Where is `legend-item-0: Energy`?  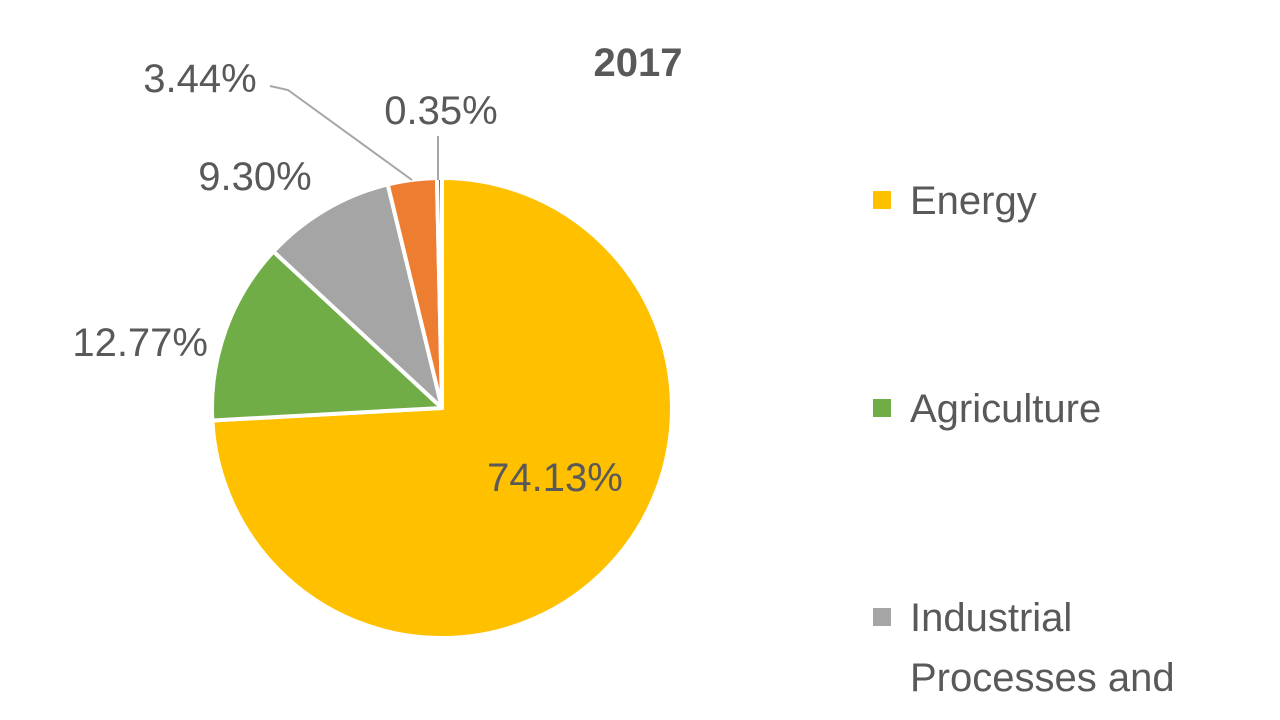
legend-item-0: Energy is located at coordinates (955, 201).